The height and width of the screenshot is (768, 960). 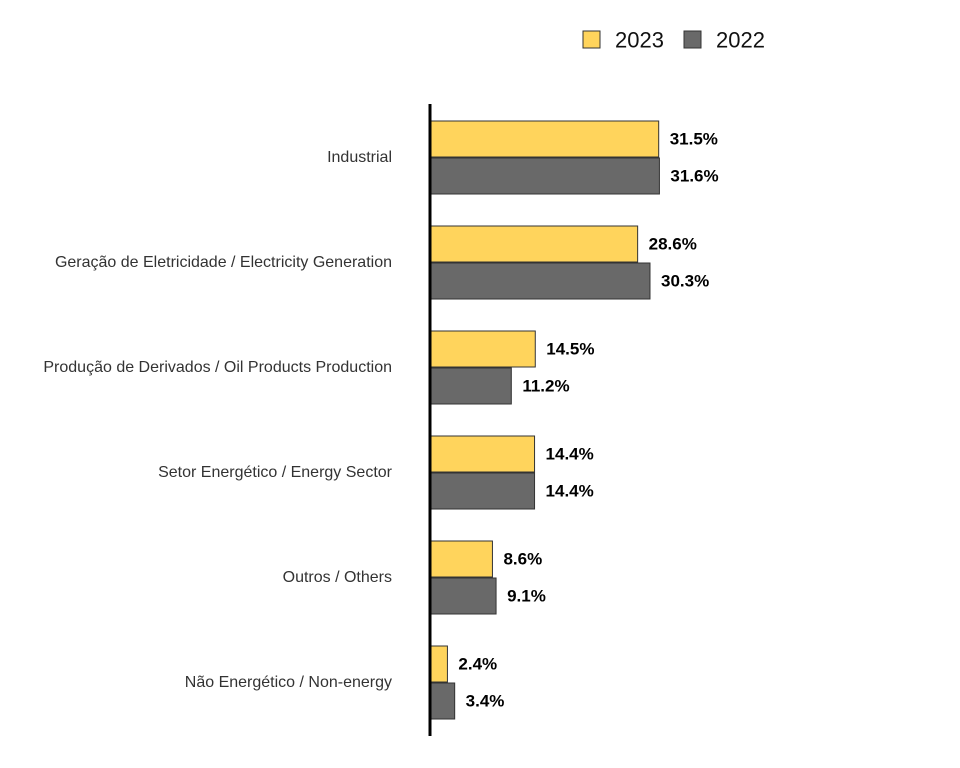 What do you see at coordinates (673, 40) in the screenshot?
I see `legend: 2023 2022` at bounding box center [673, 40].